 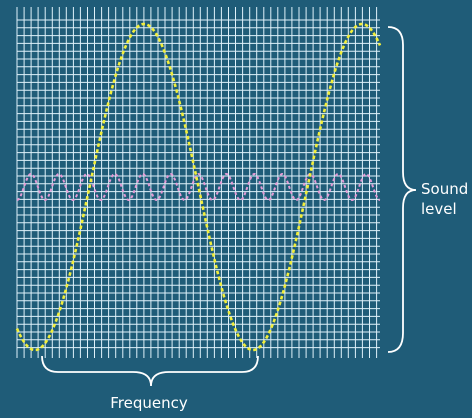 I want to click on sound-level-label-line2: level, so click(x=439, y=209).